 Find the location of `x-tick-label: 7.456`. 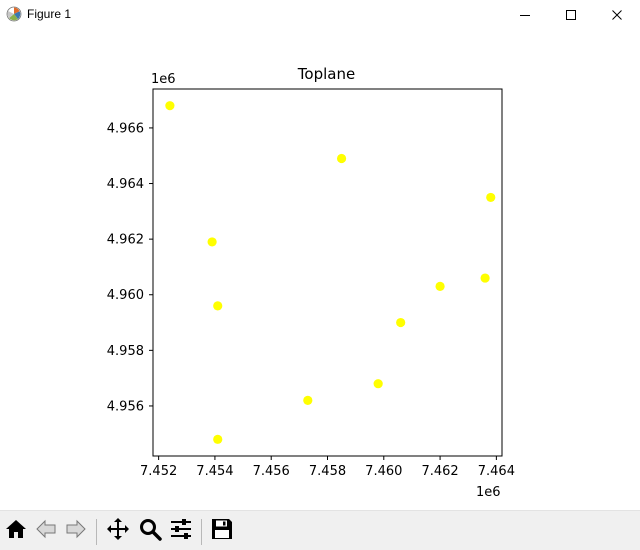

x-tick-label: 7.456 is located at coordinates (271, 471).